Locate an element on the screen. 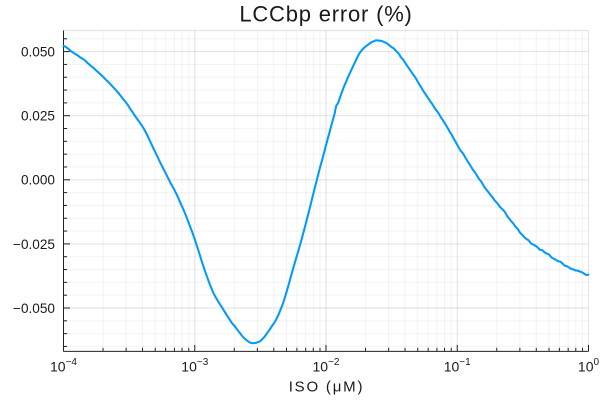 The width and height of the screenshot is (600, 400). svg-text: LCCbp error (%) is located at coordinates (325, 13).